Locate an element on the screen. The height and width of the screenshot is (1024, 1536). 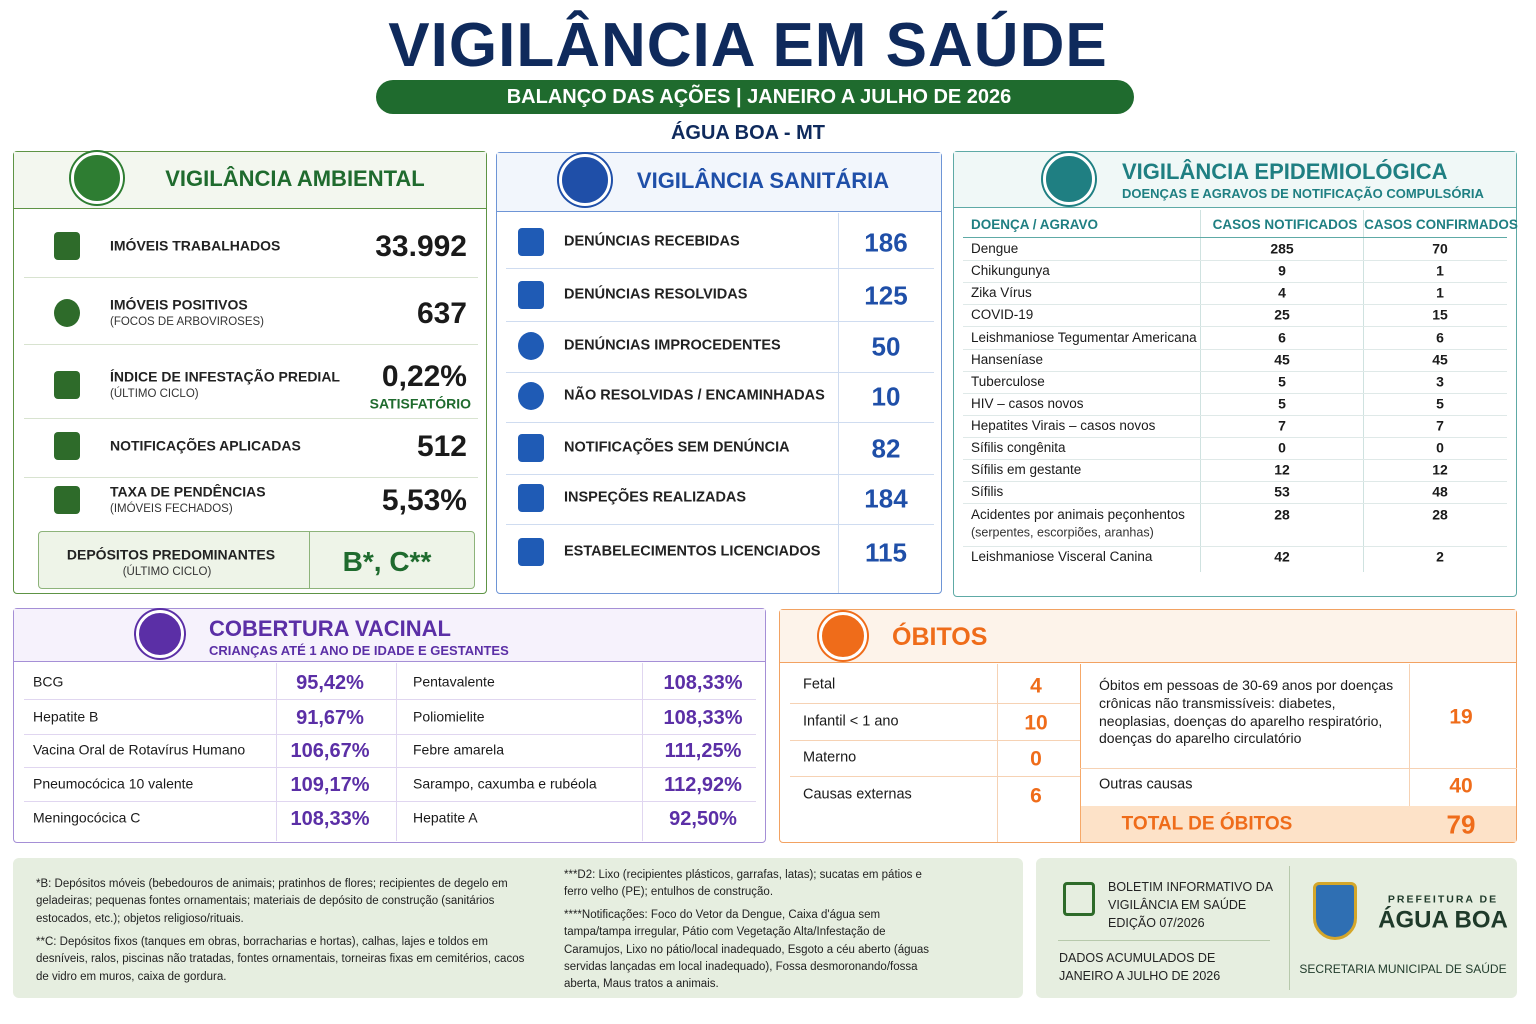
coat-of-arms is located at coordinates (1335, 911).